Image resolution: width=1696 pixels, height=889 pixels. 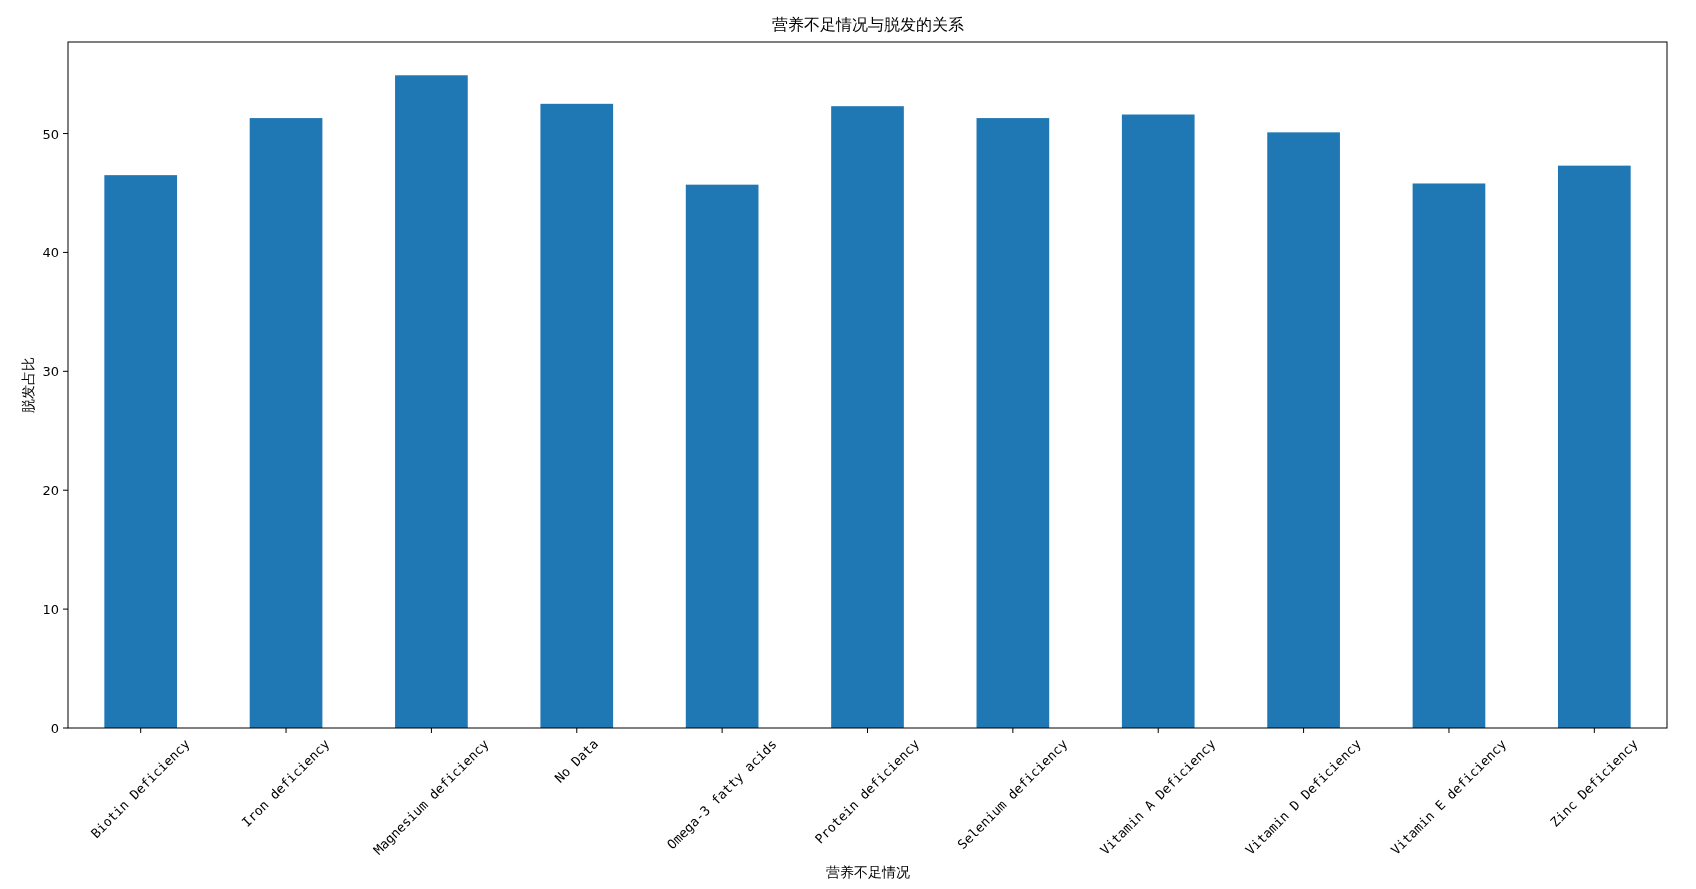 What do you see at coordinates (50, 610) in the screenshot?
I see `y-tick-label: 10` at bounding box center [50, 610].